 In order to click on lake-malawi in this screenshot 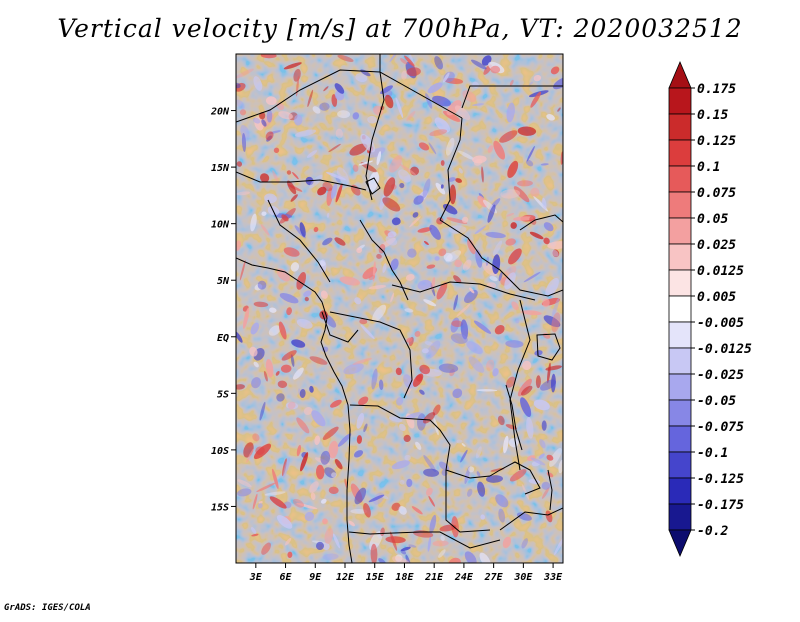, I will do `click(550, 490)`.